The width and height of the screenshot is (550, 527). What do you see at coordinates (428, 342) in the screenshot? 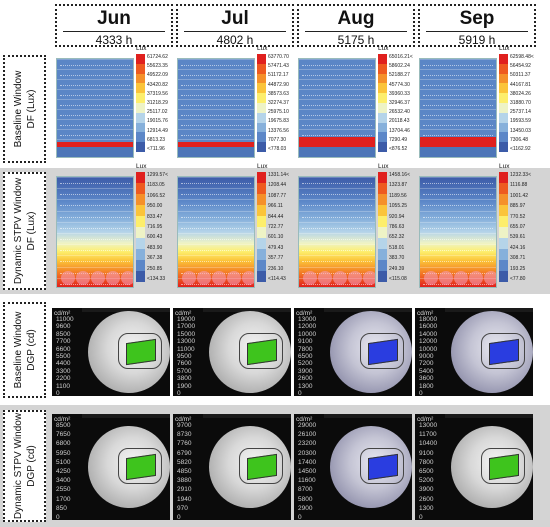
I see `luminance-tick-label: 12000` at bounding box center [428, 342].